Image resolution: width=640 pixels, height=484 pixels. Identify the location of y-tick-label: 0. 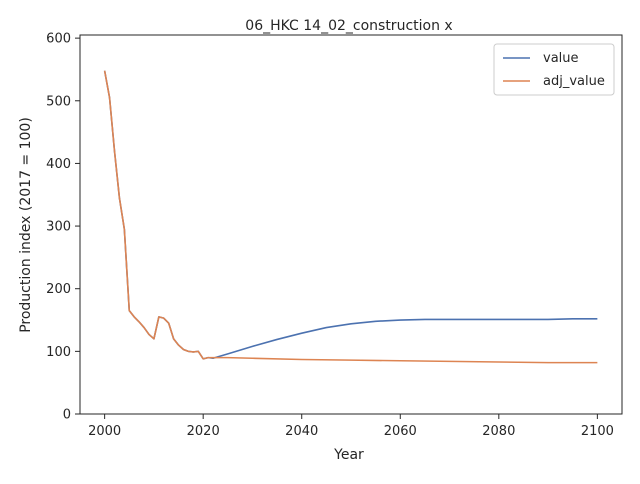
(67, 415).